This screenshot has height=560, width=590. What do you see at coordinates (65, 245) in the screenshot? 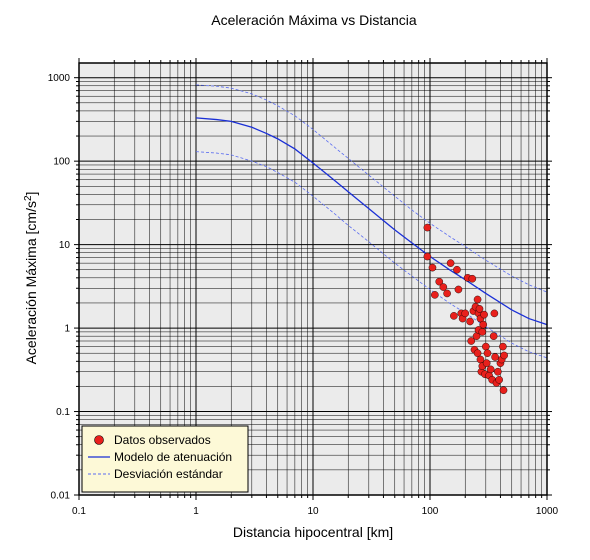
I see `y-tick-label: 10` at bounding box center [65, 245].